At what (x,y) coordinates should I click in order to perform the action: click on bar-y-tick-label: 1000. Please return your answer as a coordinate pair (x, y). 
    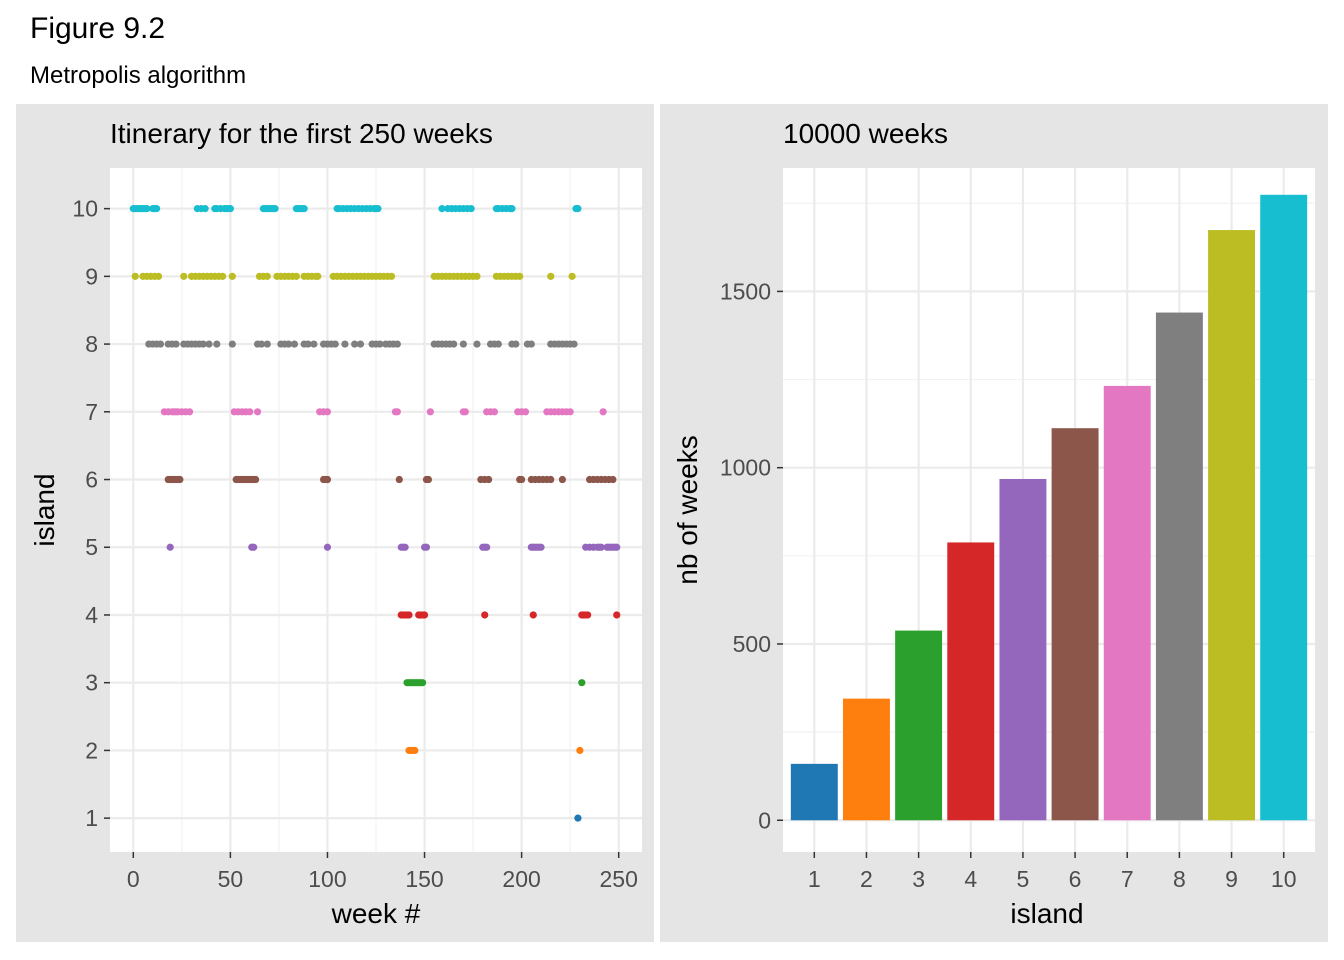
    Looking at the image, I should click on (745, 468).